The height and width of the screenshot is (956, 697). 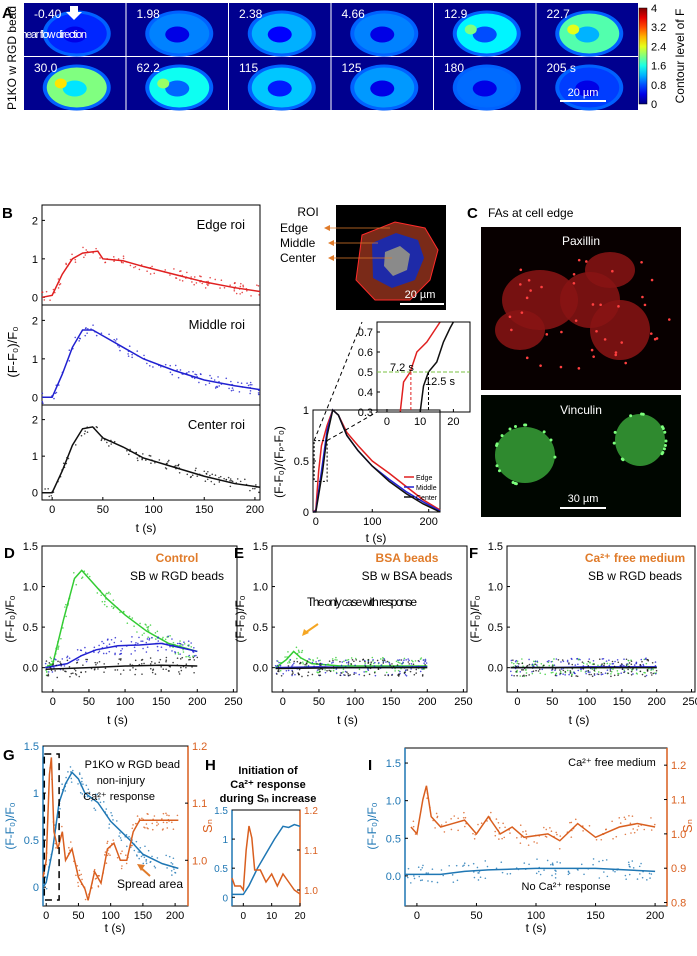 I want to click on x-tick-label: 150, so click(x=595, y=916).